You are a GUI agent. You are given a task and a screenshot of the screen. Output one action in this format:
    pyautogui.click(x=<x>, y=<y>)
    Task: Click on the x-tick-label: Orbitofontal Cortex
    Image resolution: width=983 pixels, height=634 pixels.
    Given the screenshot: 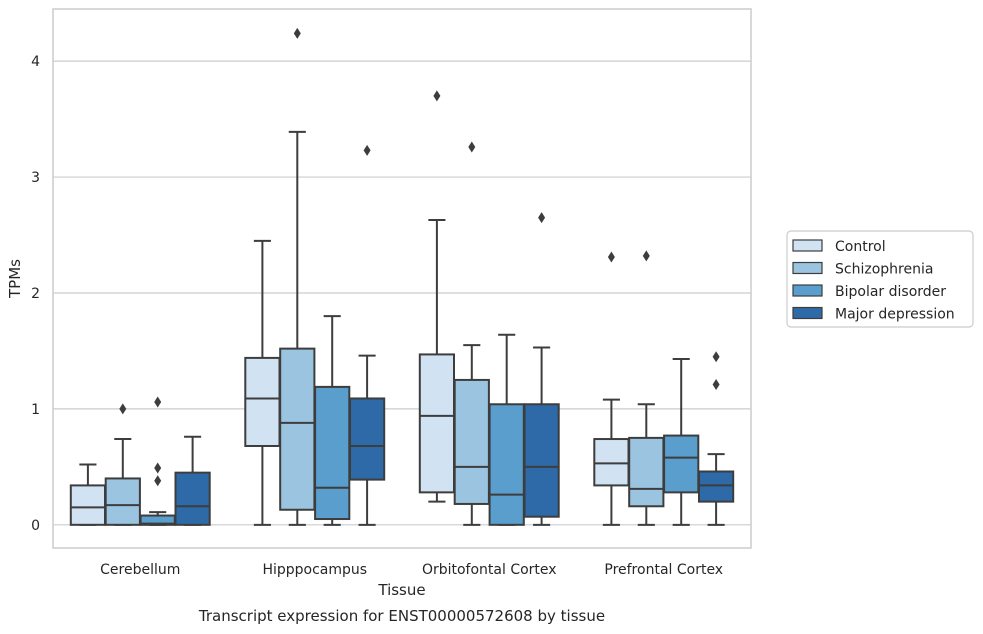 What is the action you would take?
    pyautogui.click(x=489, y=570)
    